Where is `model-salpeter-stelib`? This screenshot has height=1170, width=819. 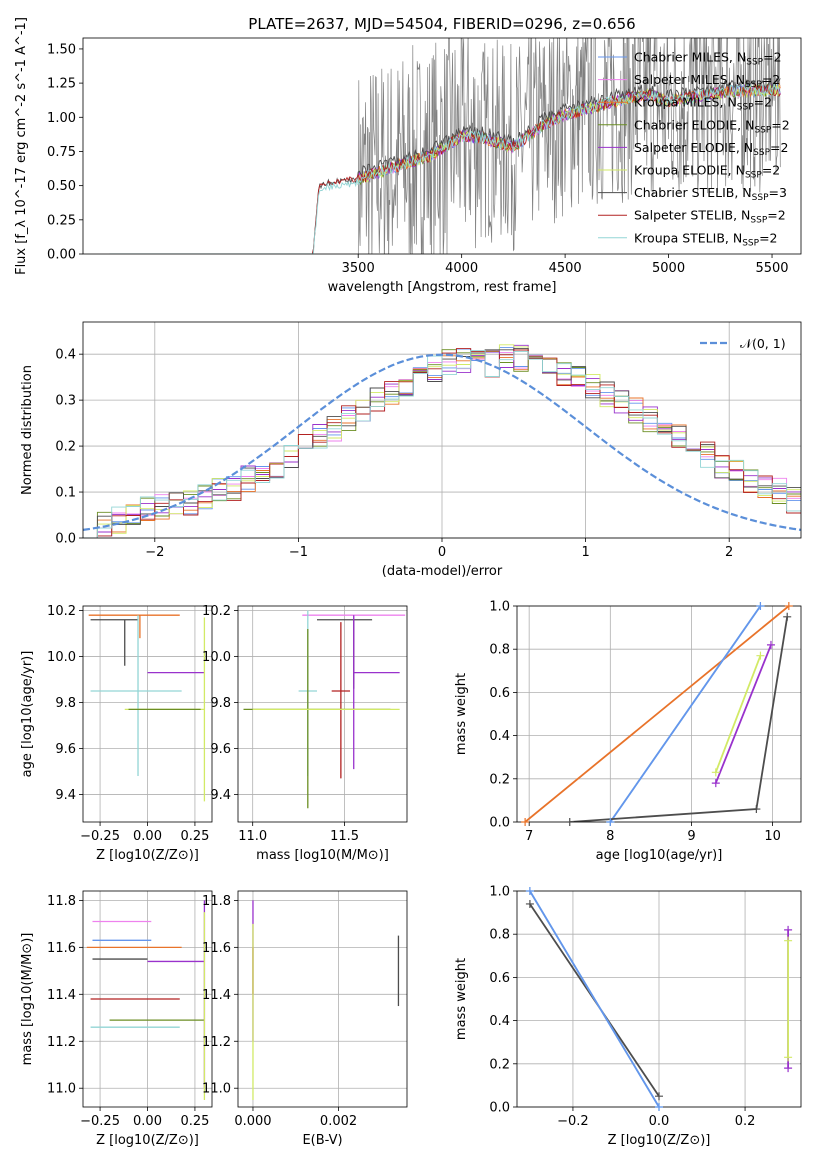
model-salpeter-stelib is located at coordinates (445, 168).